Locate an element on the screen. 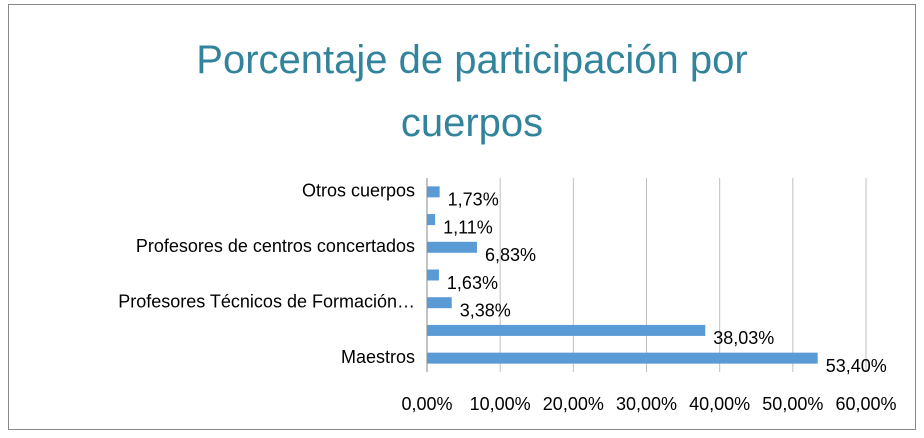  x-tick-label: 10,00% is located at coordinates (500, 404).